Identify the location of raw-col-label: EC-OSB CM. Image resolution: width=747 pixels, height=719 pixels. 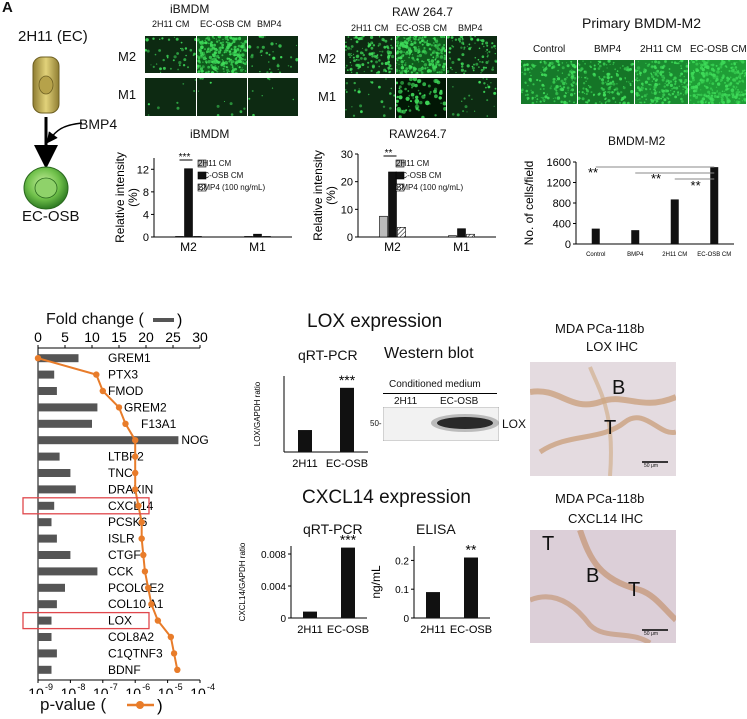
(422, 28).